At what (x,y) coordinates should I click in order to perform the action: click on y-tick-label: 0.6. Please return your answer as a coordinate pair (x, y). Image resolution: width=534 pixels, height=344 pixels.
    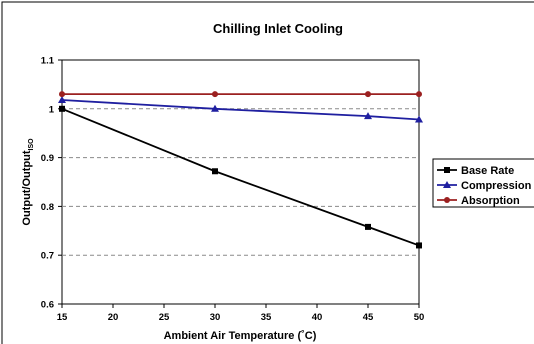
    Looking at the image, I should click on (47, 305).